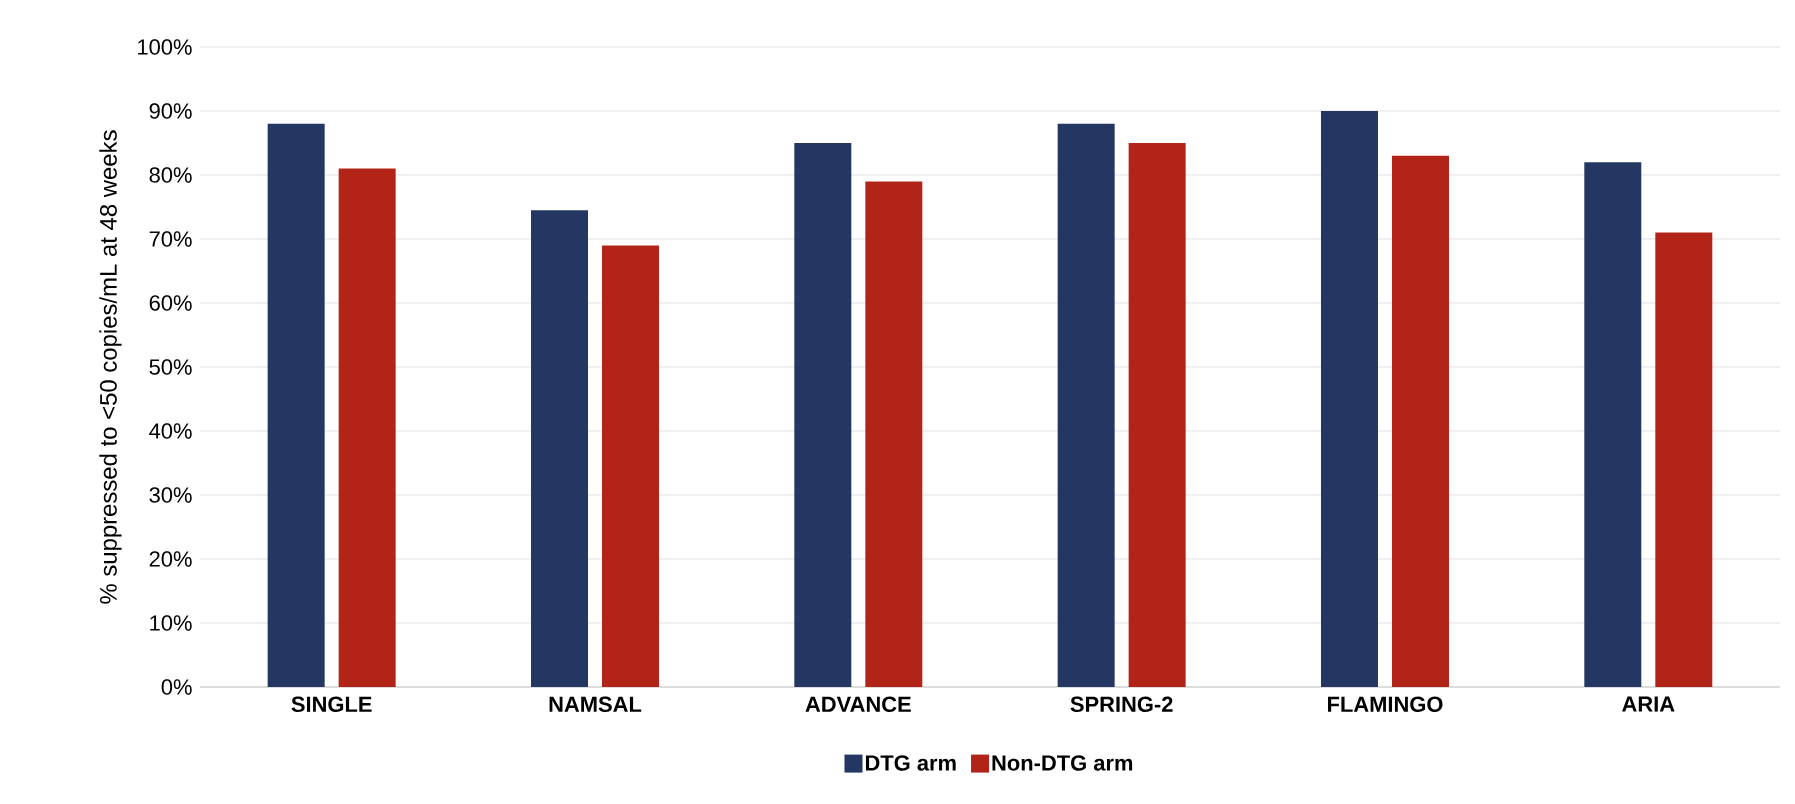  What do you see at coordinates (1648, 704) in the screenshot?
I see `x-tick-label: ARIA` at bounding box center [1648, 704].